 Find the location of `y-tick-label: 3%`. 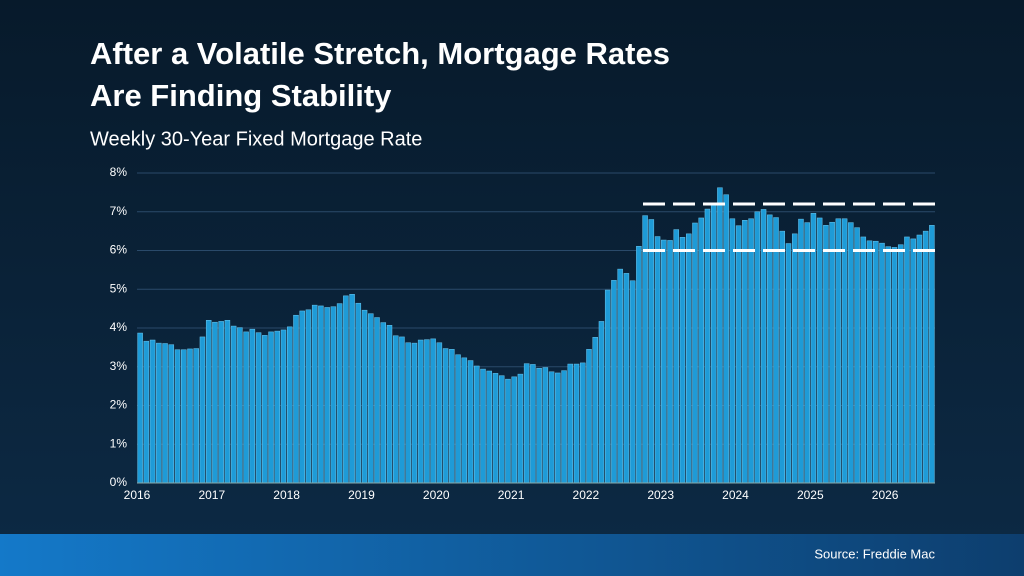

y-tick-label: 3% is located at coordinates (119, 366).